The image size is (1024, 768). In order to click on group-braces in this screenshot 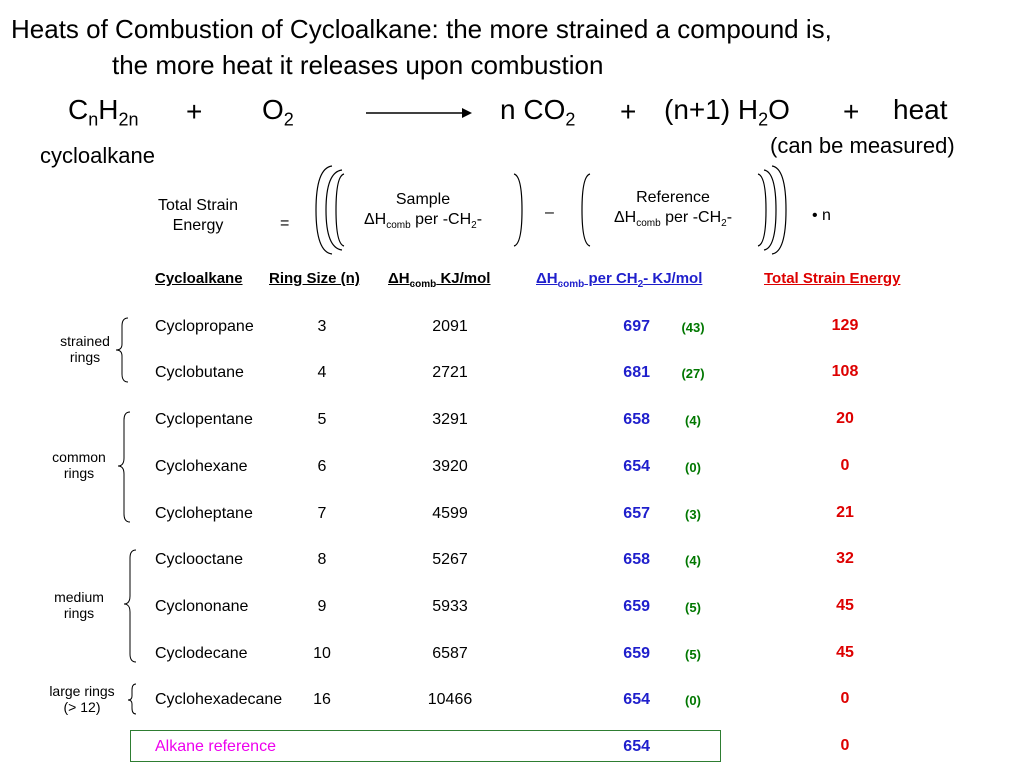, I will do `click(126, 516)`.